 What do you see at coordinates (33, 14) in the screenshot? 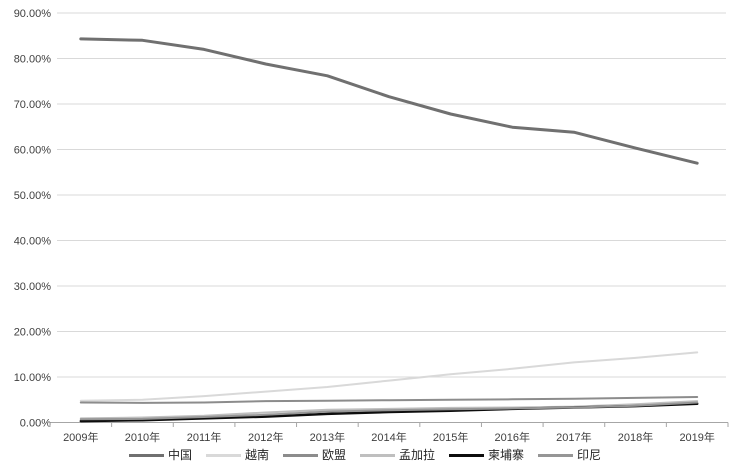
I see `y-axis-label: 90.00%` at bounding box center [33, 14].